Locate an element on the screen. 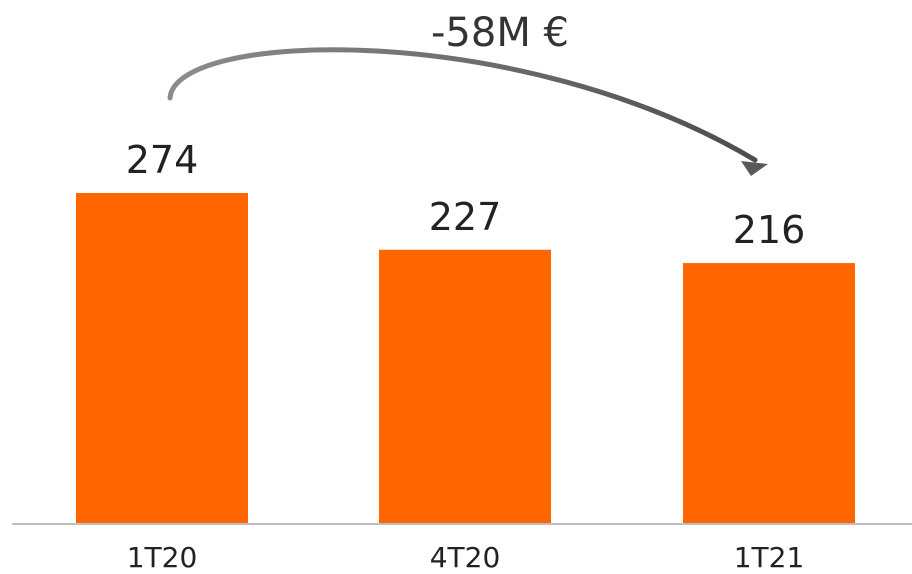  x-tick-label-4T20: 4T20 is located at coordinates (465, 557).